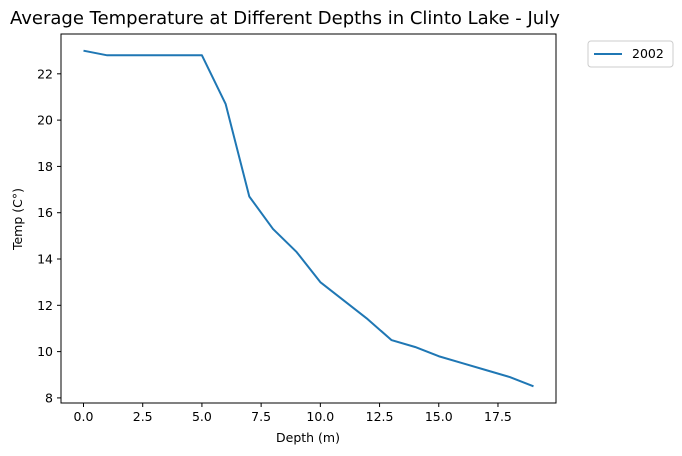 This screenshot has height=456, width=682. What do you see at coordinates (84, 416) in the screenshot?
I see `x-tick-label: 0.0` at bounding box center [84, 416].